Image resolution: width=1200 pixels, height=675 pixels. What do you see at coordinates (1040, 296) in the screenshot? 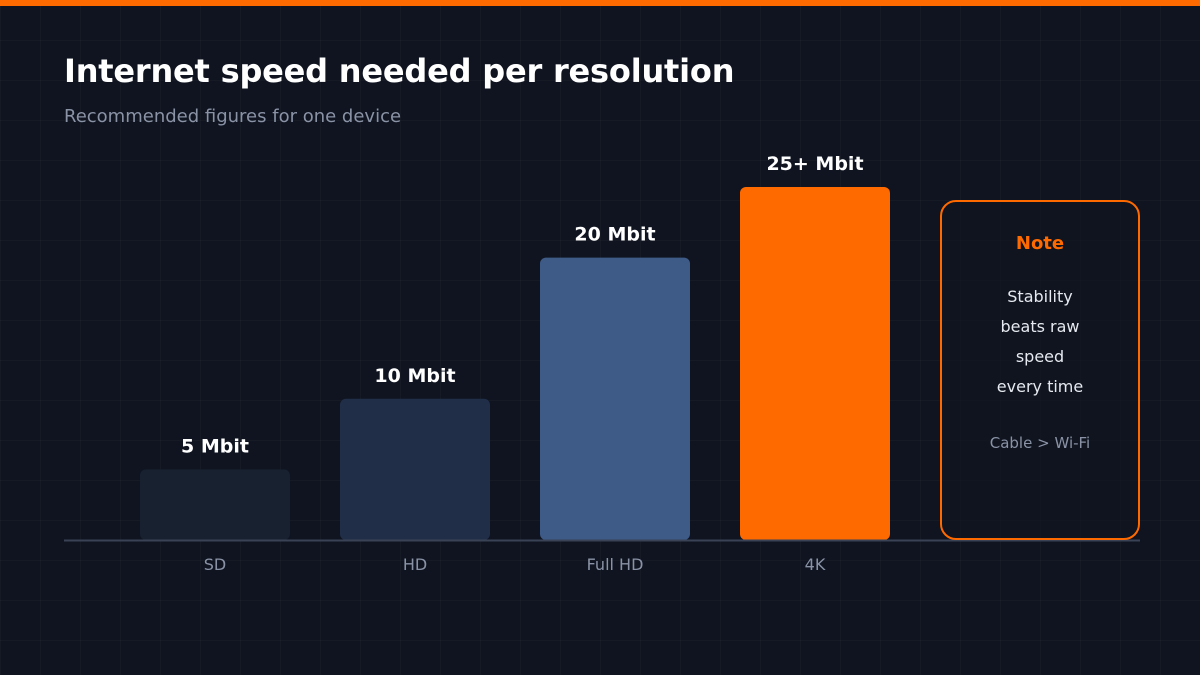
I see `note-line: Stability` at bounding box center [1040, 296].